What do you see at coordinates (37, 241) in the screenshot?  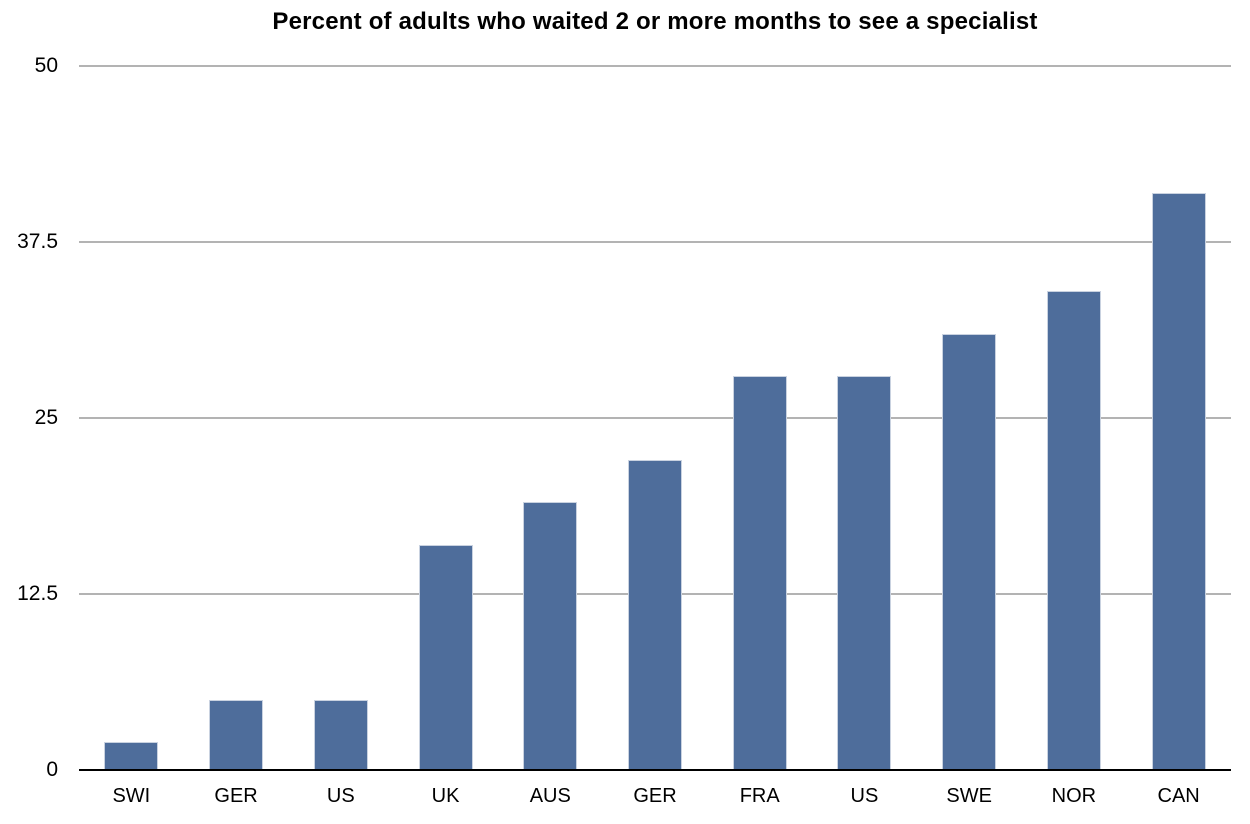 I see `y-tick-label-37.5: 37.5` at bounding box center [37, 241].